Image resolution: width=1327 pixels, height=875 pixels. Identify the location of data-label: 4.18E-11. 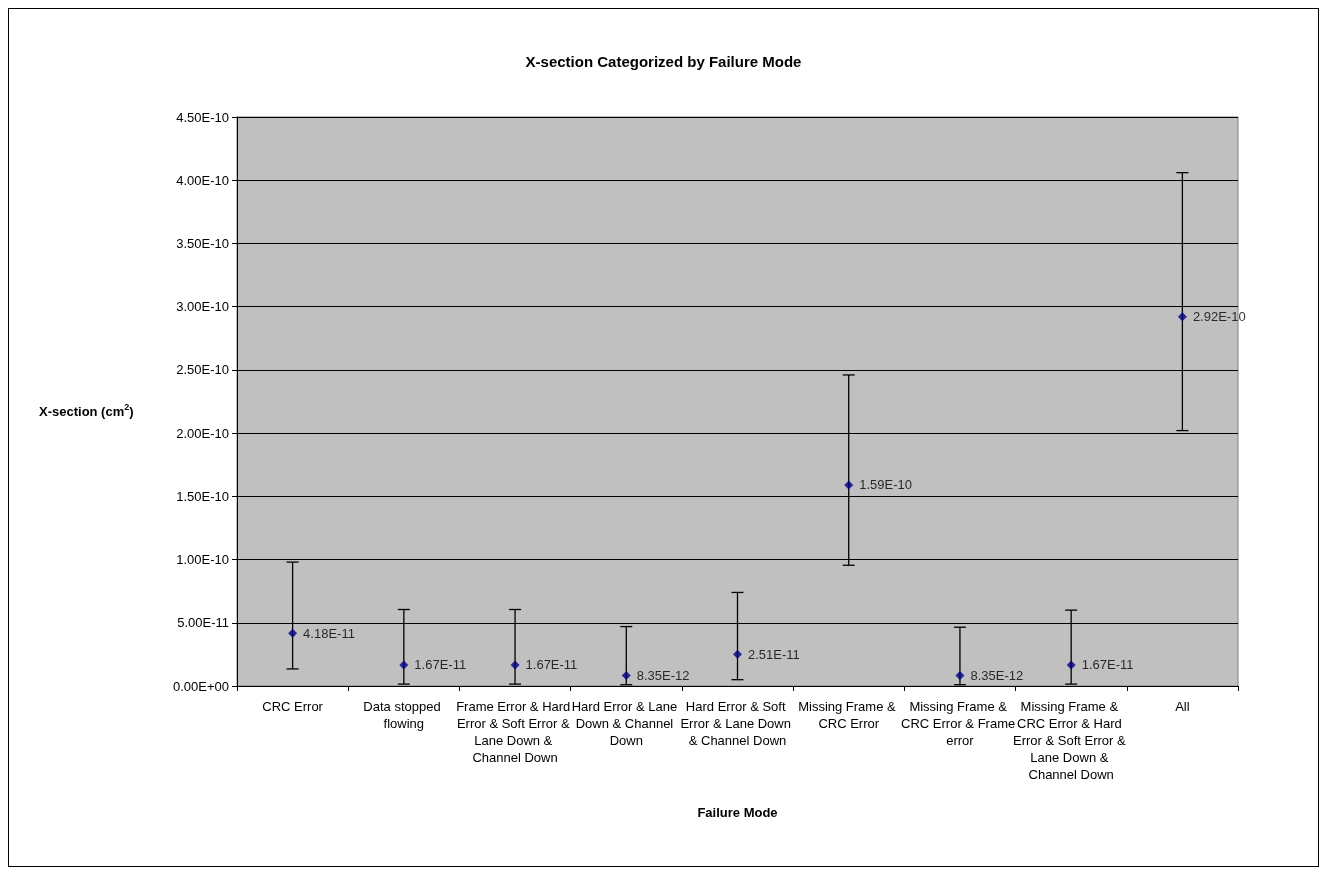
(329, 633).